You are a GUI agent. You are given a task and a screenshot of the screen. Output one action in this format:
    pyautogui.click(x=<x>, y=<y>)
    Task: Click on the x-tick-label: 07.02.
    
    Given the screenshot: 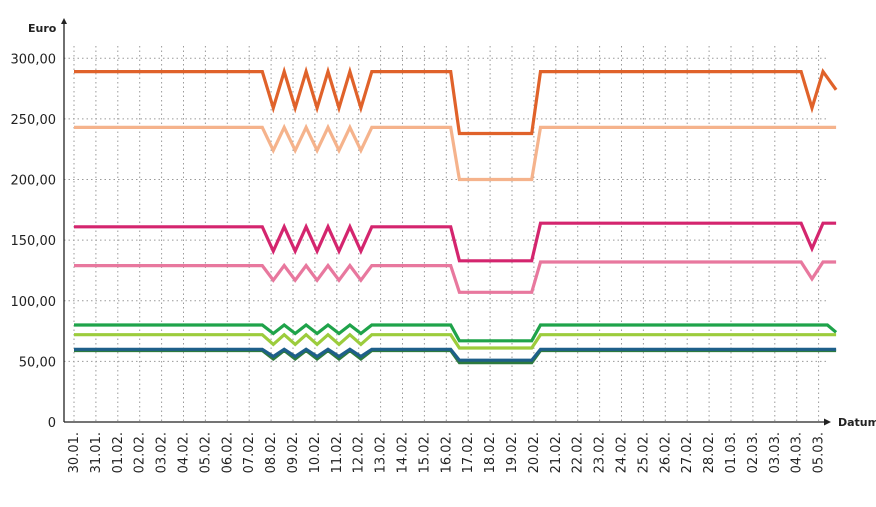 What is the action you would take?
    pyautogui.click(x=249, y=452)
    